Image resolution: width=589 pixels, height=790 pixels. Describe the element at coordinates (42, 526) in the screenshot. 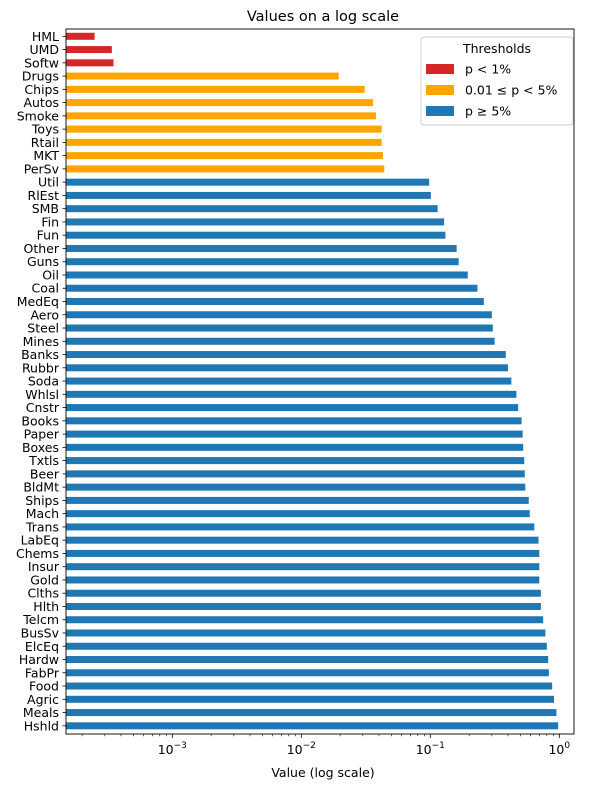

I see `category-label: Trans` at that location.